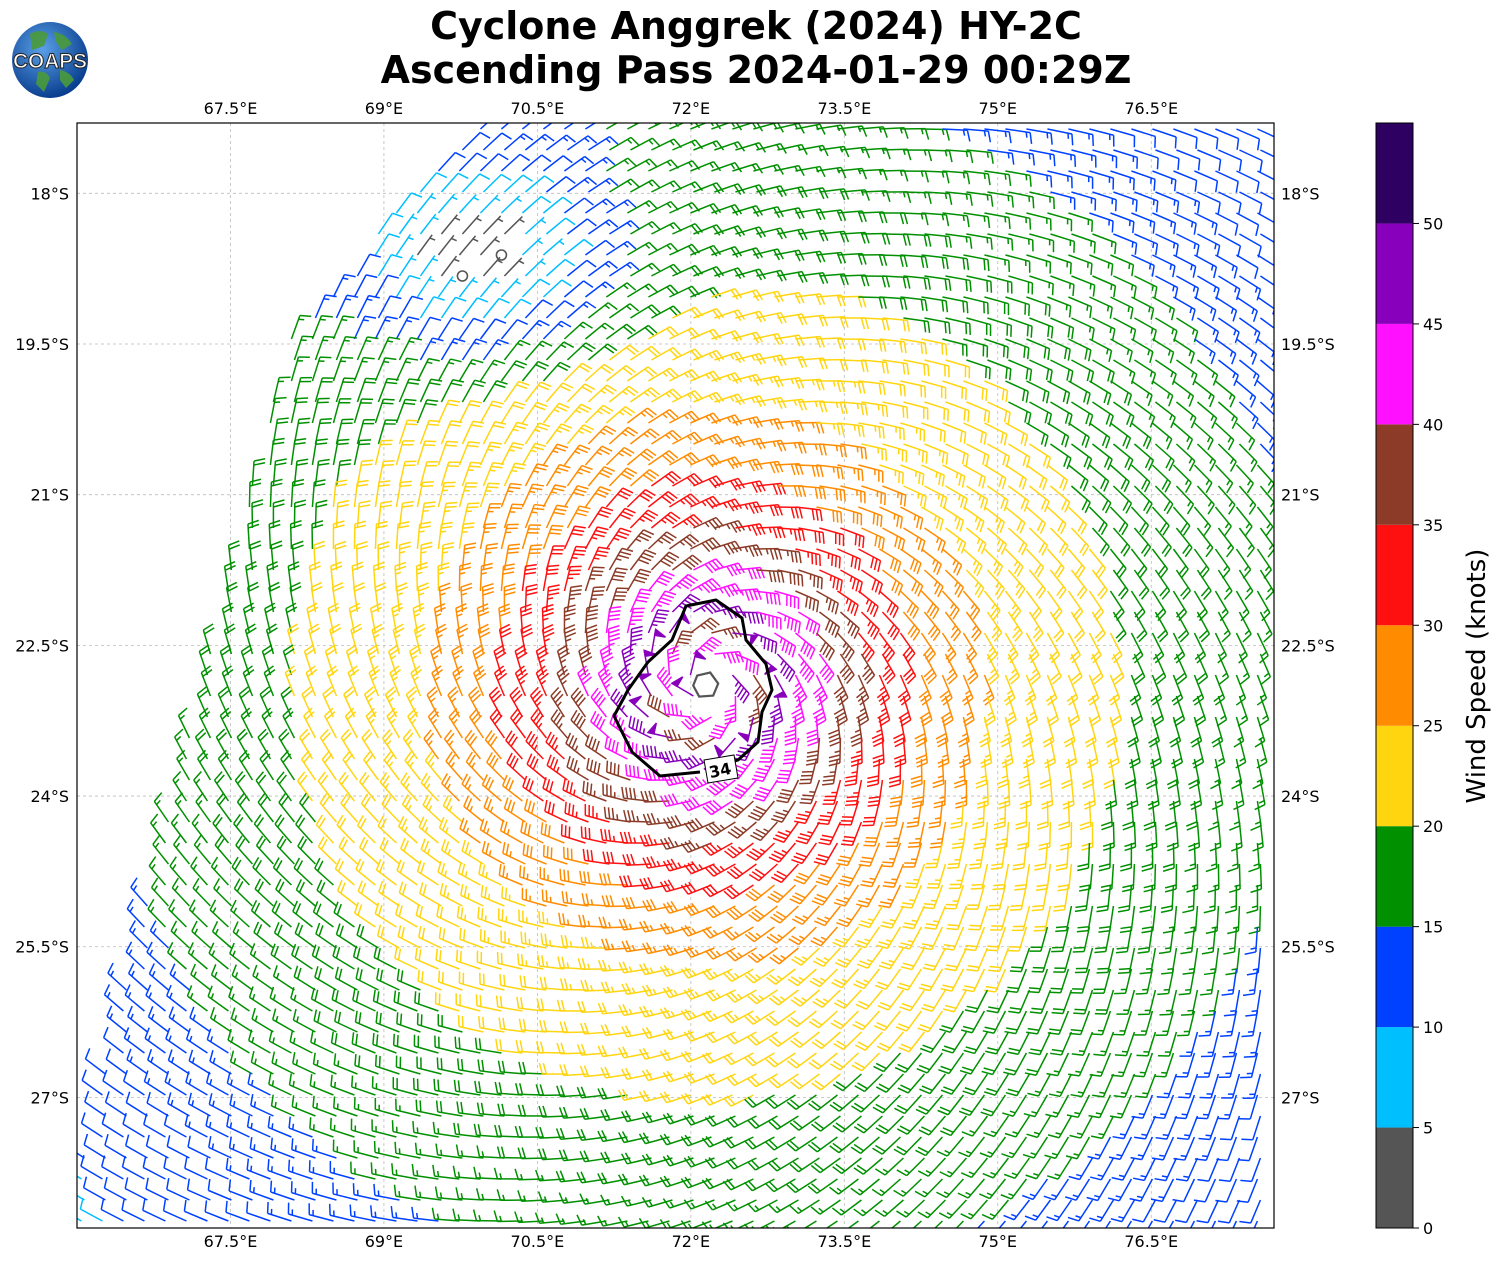 The image size is (1512, 1264). I want to click on lat-tick-label: 24°S, so click(1300, 796).